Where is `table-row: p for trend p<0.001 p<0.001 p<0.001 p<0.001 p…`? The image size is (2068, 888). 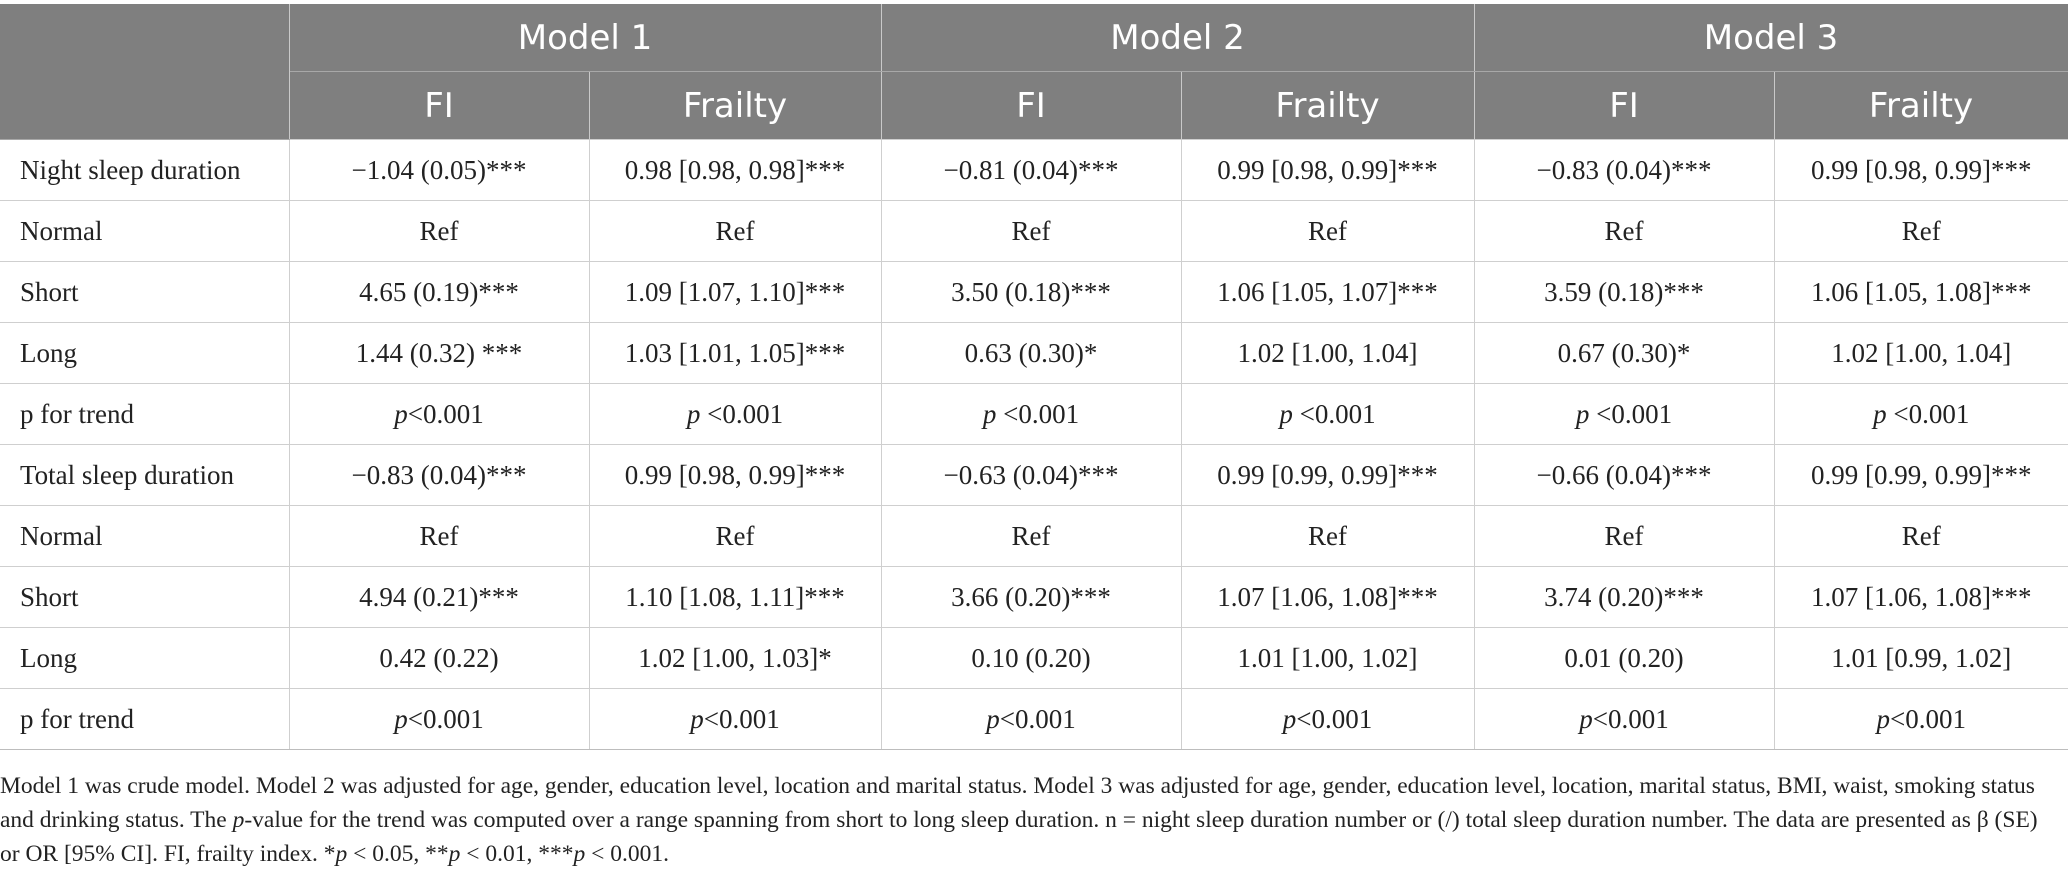 table-row: p for trend p<0.001 p<0.001 p<0.001 p<0.001 p… is located at coordinates (1034, 719).